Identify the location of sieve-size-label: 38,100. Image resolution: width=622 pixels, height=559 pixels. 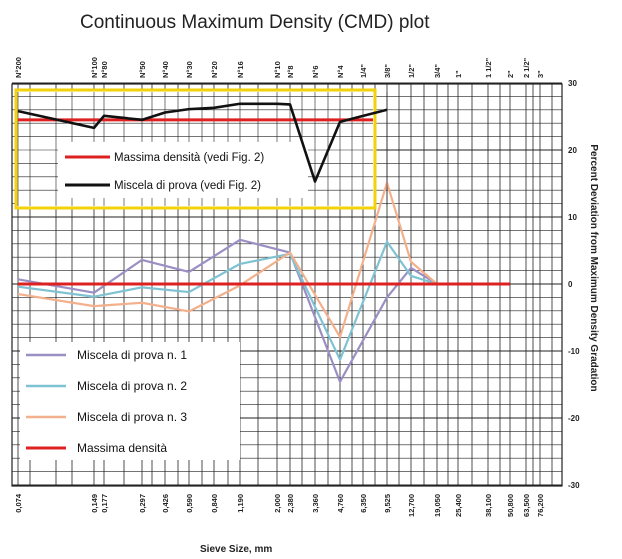
(488, 505).